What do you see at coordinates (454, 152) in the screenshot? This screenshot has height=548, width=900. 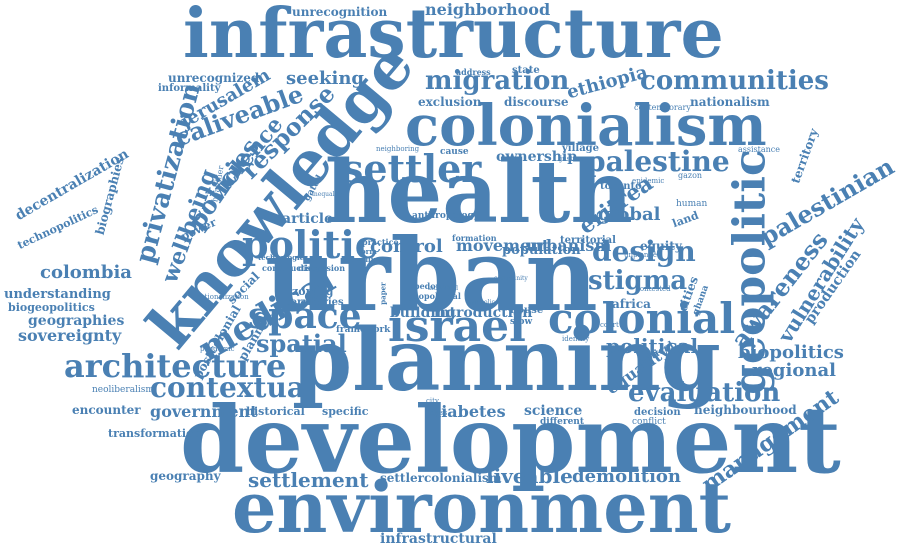 I see `word-urbanism: cause` at bounding box center [454, 152].